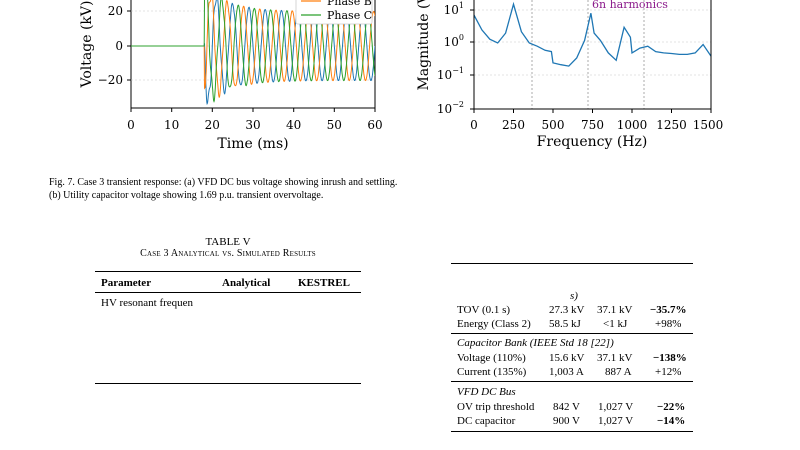  I want to click on rtable-row-v1: 900 V, so click(566, 421).